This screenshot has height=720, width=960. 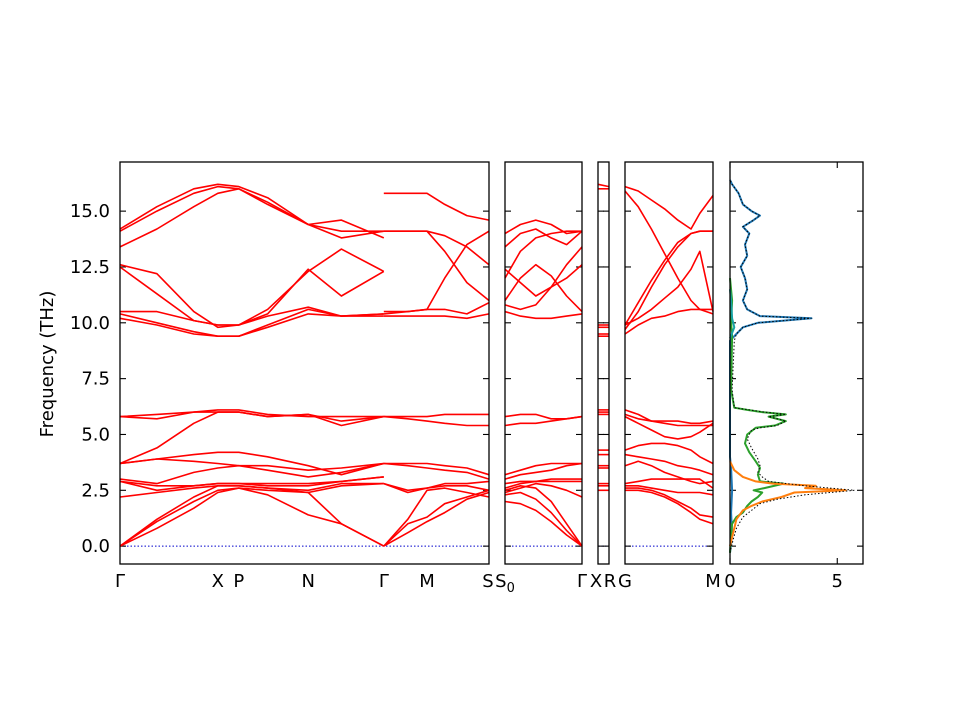 I want to click on x-tick-label: G, so click(x=625, y=581).